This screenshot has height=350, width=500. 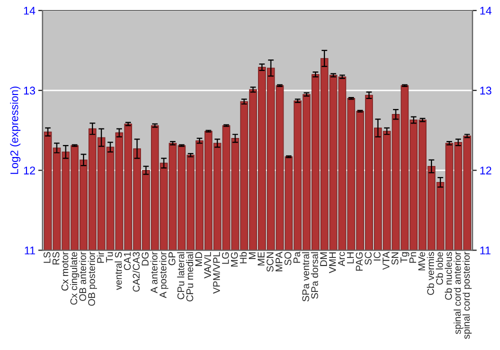 I want to click on x-tick-label: spinal cord posterior, so click(x=467, y=295).